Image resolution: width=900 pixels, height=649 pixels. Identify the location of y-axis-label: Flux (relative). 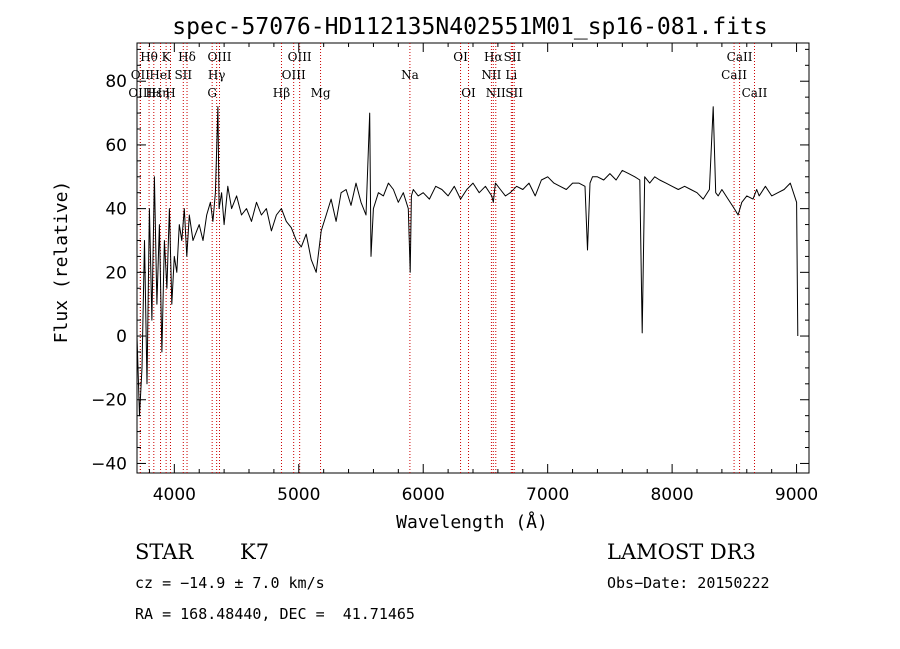
(61, 262).